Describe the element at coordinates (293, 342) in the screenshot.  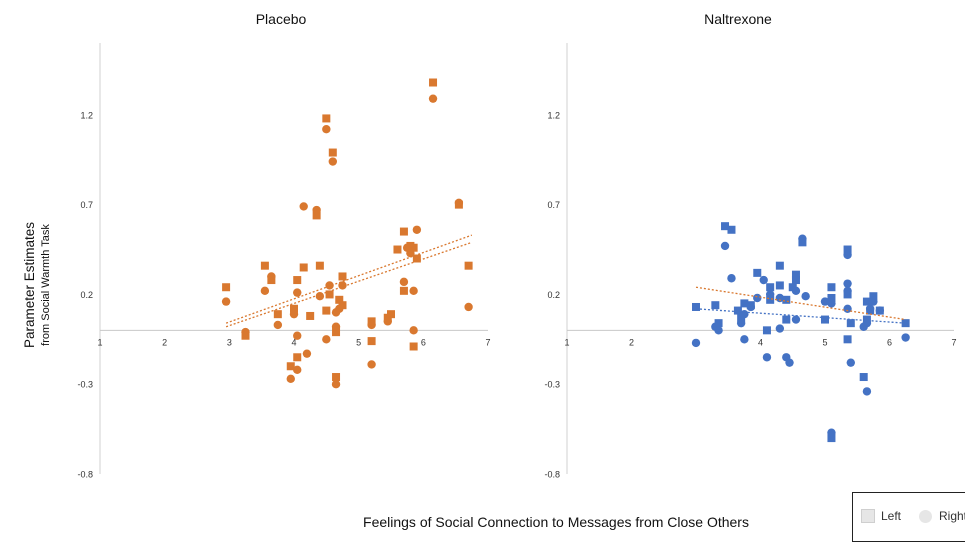
I see `x-tick-label: 4` at that location.